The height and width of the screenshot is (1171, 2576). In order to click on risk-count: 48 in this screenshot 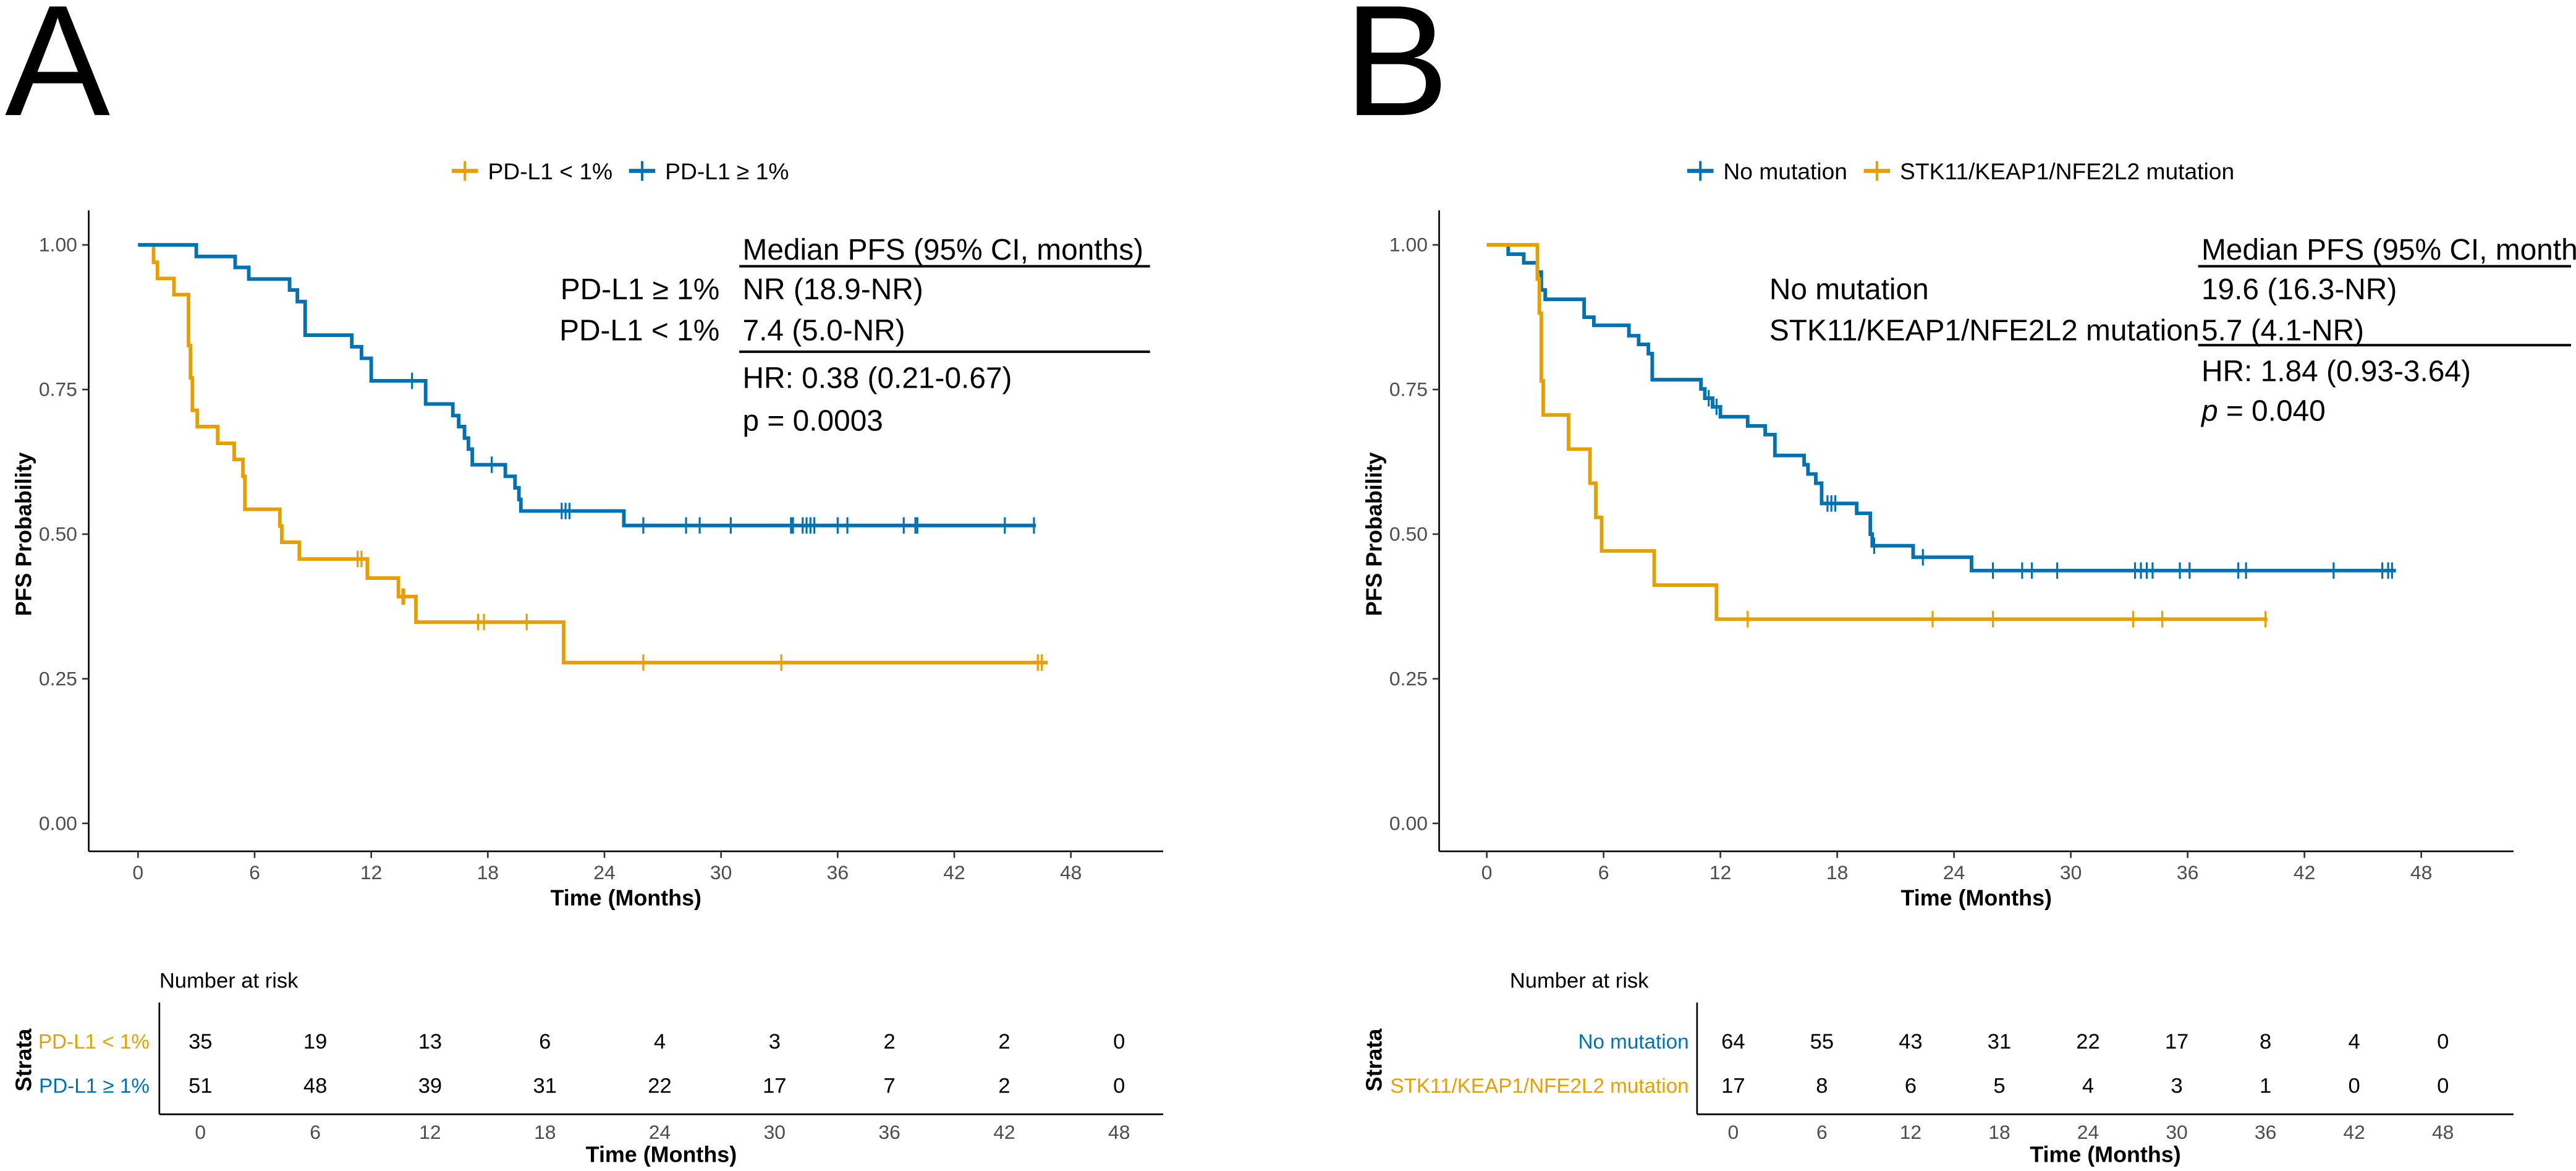, I will do `click(315, 1086)`.